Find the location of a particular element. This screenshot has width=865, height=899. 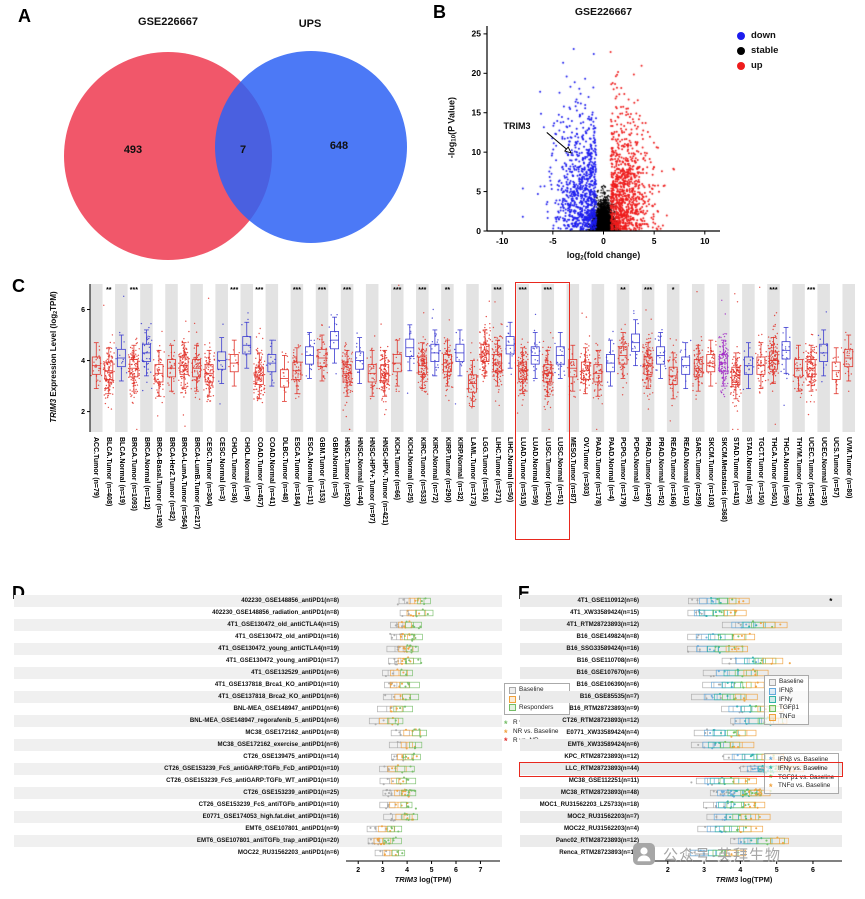

dataset-row-label: E0771_XW33589424(n=4) is located at coordinates (602, 732).